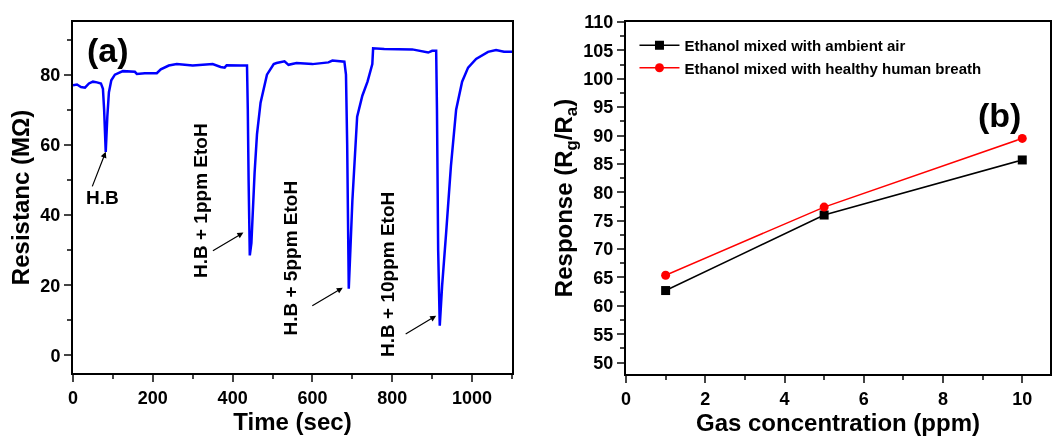 The width and height of the screenshot is (1054, 440). I want to click on x-tick-label: 400, so click(232, 397).